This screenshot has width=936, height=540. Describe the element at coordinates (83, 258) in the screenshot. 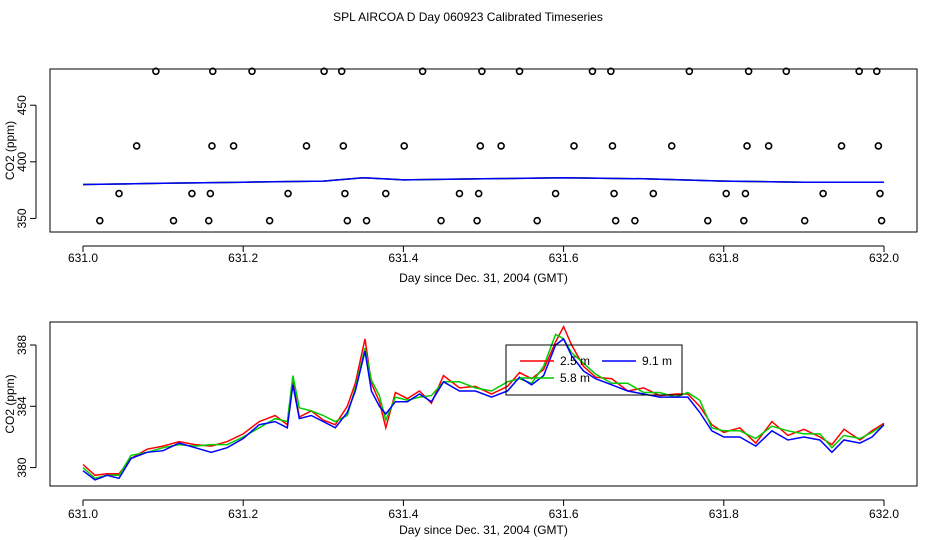

I see `top-panel-x-tick-label: 631.0` at that location.